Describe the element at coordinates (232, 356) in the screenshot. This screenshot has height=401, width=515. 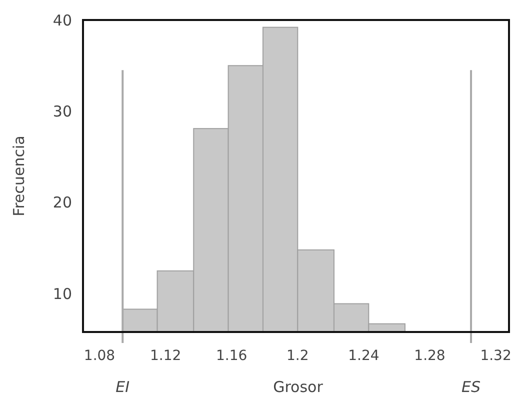
I see `x-tick-label: 1.16` at that location.